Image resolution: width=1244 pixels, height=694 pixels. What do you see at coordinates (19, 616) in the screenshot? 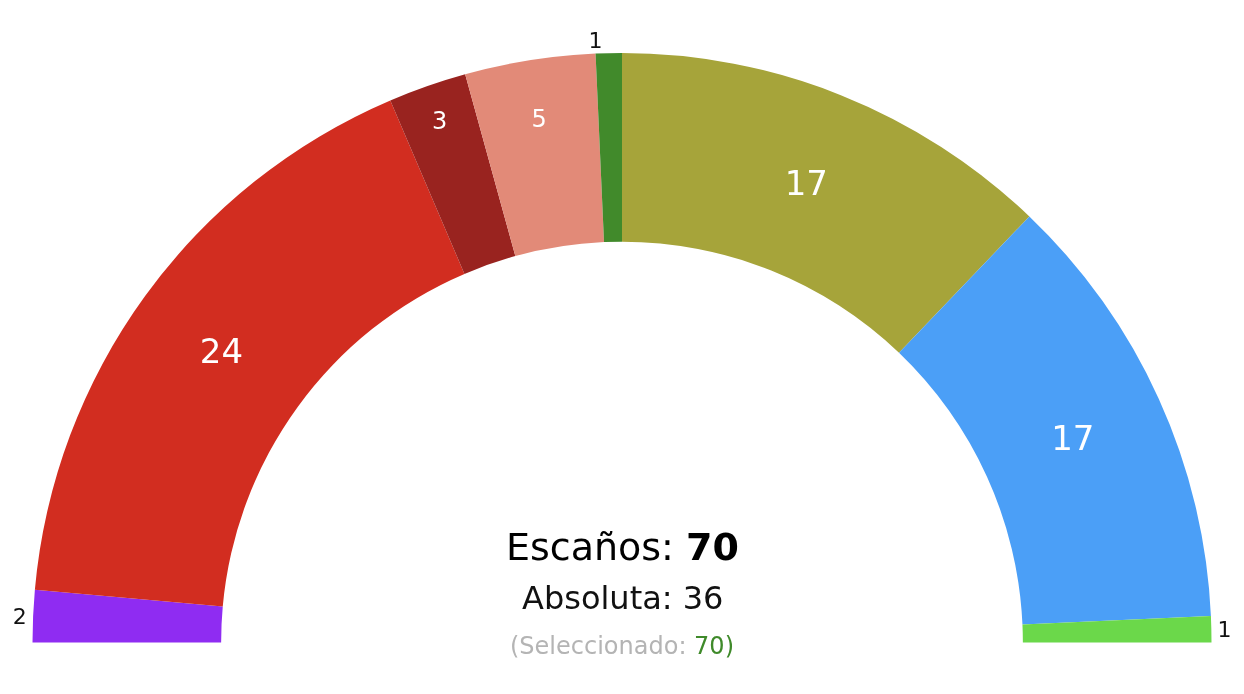
I see `data-label: 2` at bounding box center [19, 616].